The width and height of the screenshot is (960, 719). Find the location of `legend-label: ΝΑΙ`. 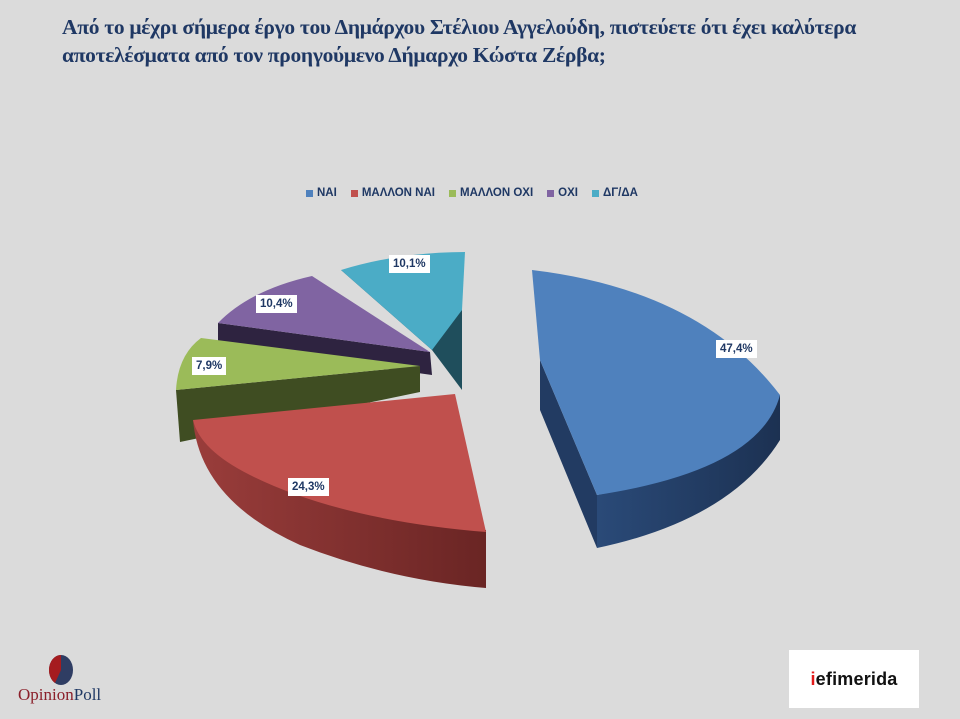

legend-label: ΝΑΙ is located at coordinates (327, 193).